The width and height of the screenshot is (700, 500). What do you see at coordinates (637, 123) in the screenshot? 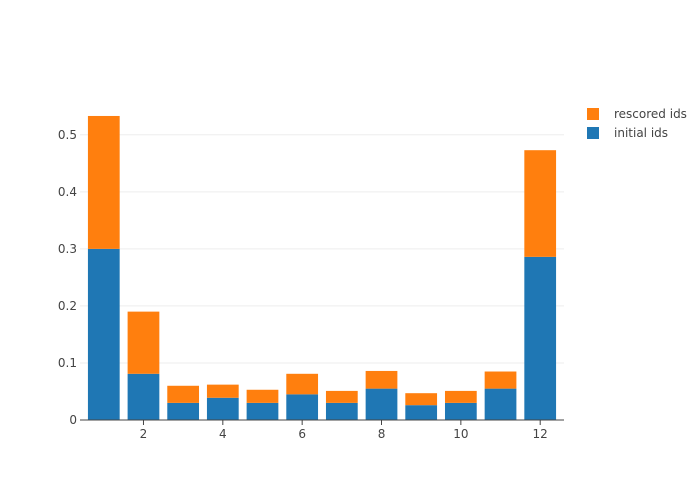
I see `legend: rescored ids initial ids` at bounding box center [637, 123].